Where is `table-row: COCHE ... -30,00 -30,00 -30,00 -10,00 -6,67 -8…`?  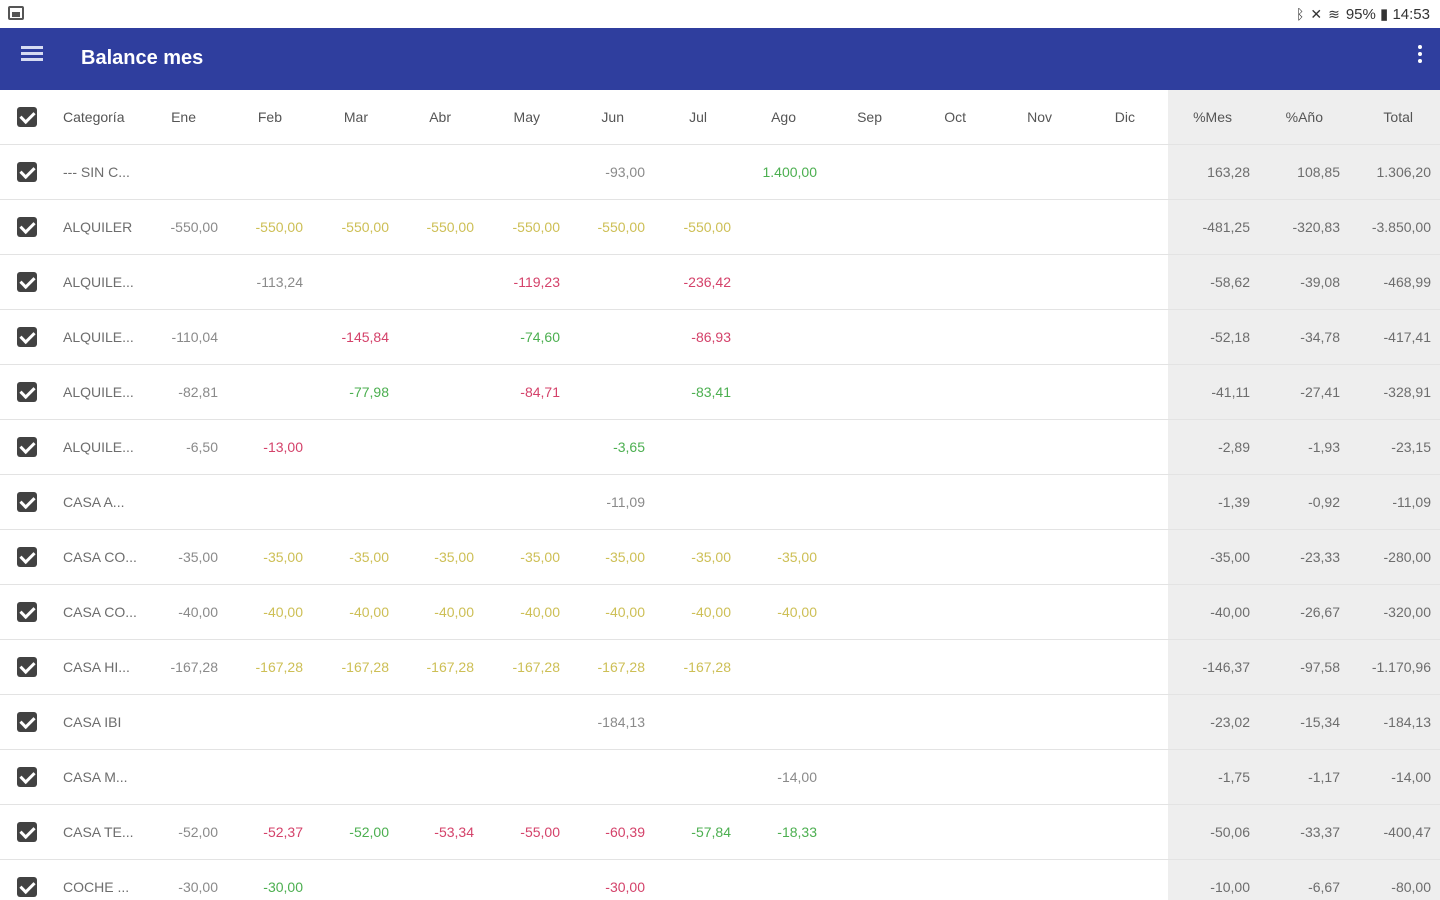
table-row: COCHE ... -30,00 -30,00 -30,00 -10,00 -6,67 -8… is located at coordinates (720, 880).